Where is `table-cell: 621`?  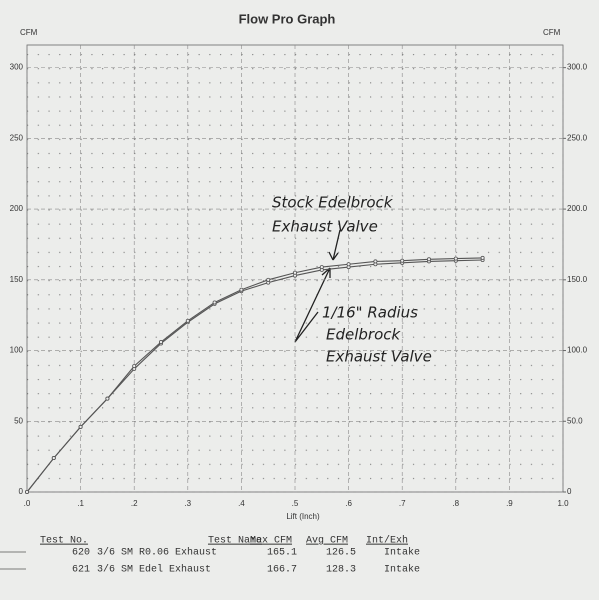
table-cell: 621 is located at coordinates (81, 570).